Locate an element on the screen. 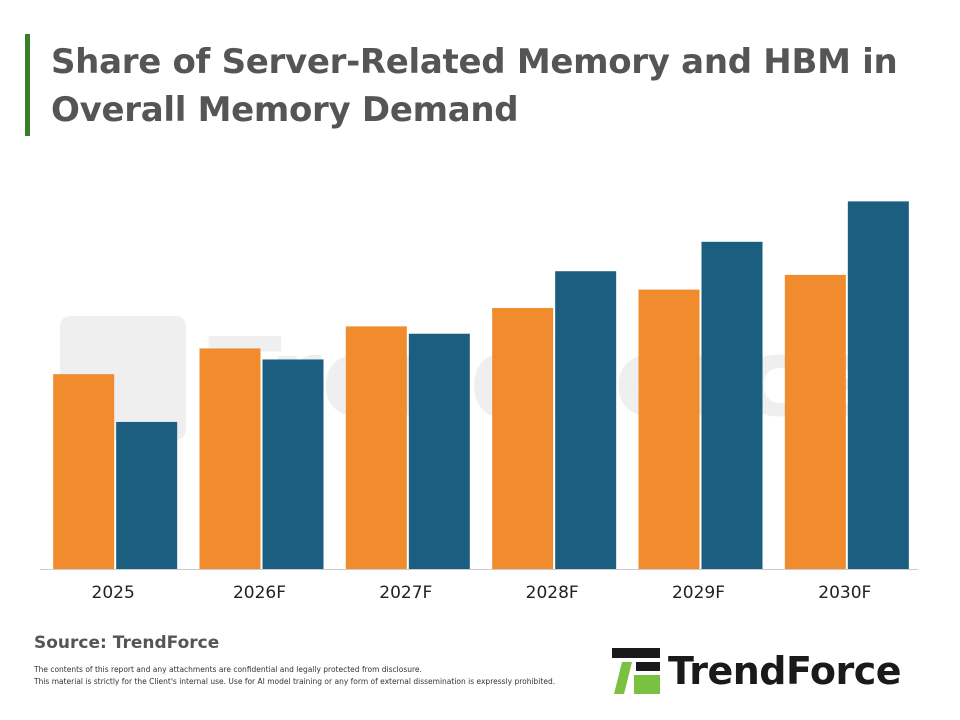 This screenshot has height=720, width=960. x-tick-label: 2029F is located at coordinates (698, 593).